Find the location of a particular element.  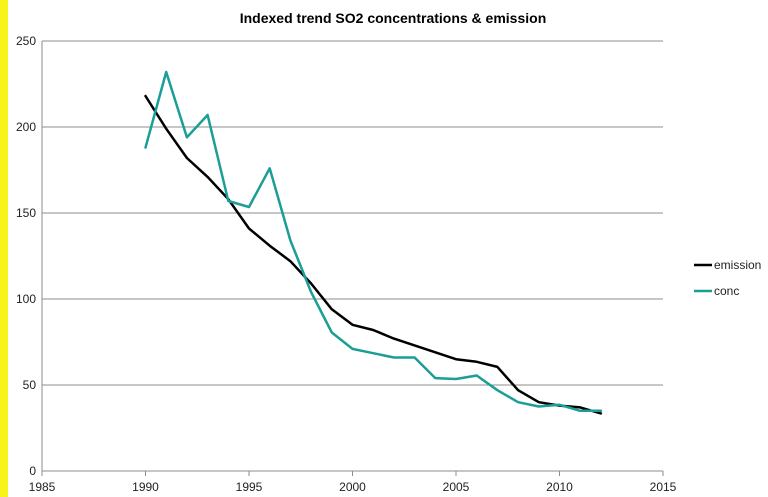

y-tick-label: 200 is located at coordinates (26, 127).